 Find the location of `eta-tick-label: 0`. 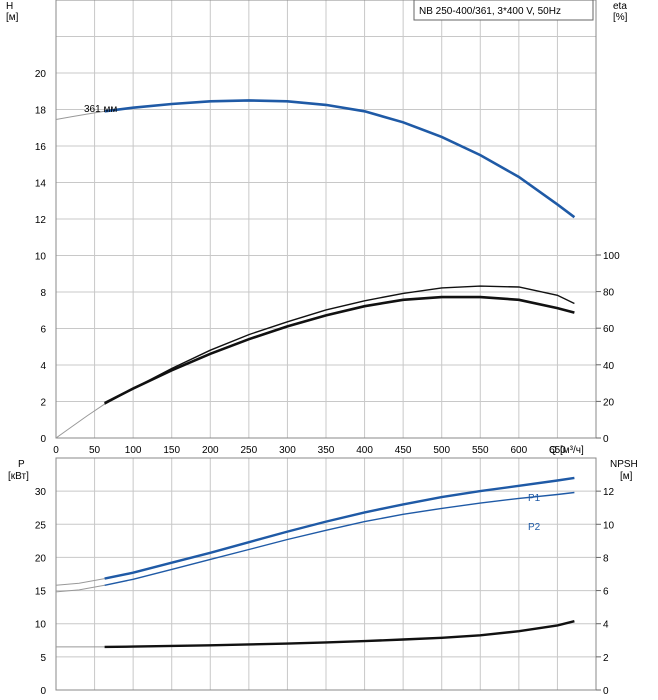

eta-tick-label: 0 is located at coordinates (606, 439).